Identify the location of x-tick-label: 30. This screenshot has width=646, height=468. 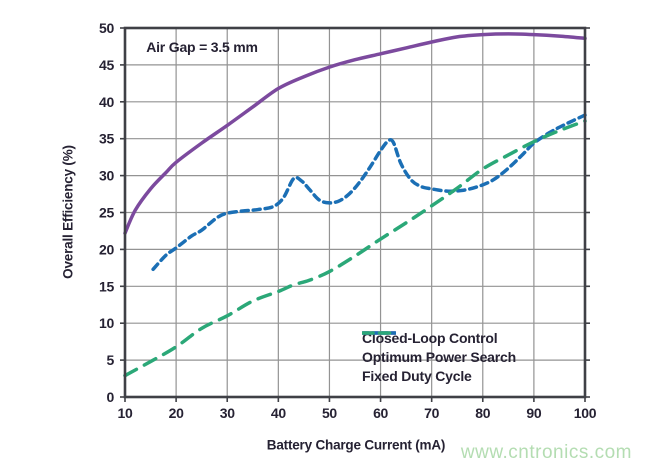
(227, 413).